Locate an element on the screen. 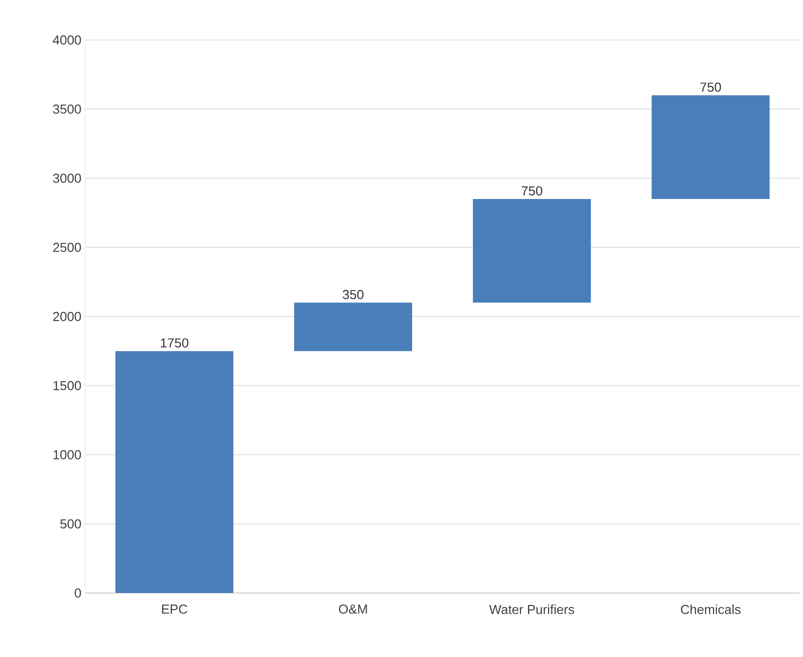 The image size is (803, 657). y-tick-label: 500 is located at coordinates (70, 523).